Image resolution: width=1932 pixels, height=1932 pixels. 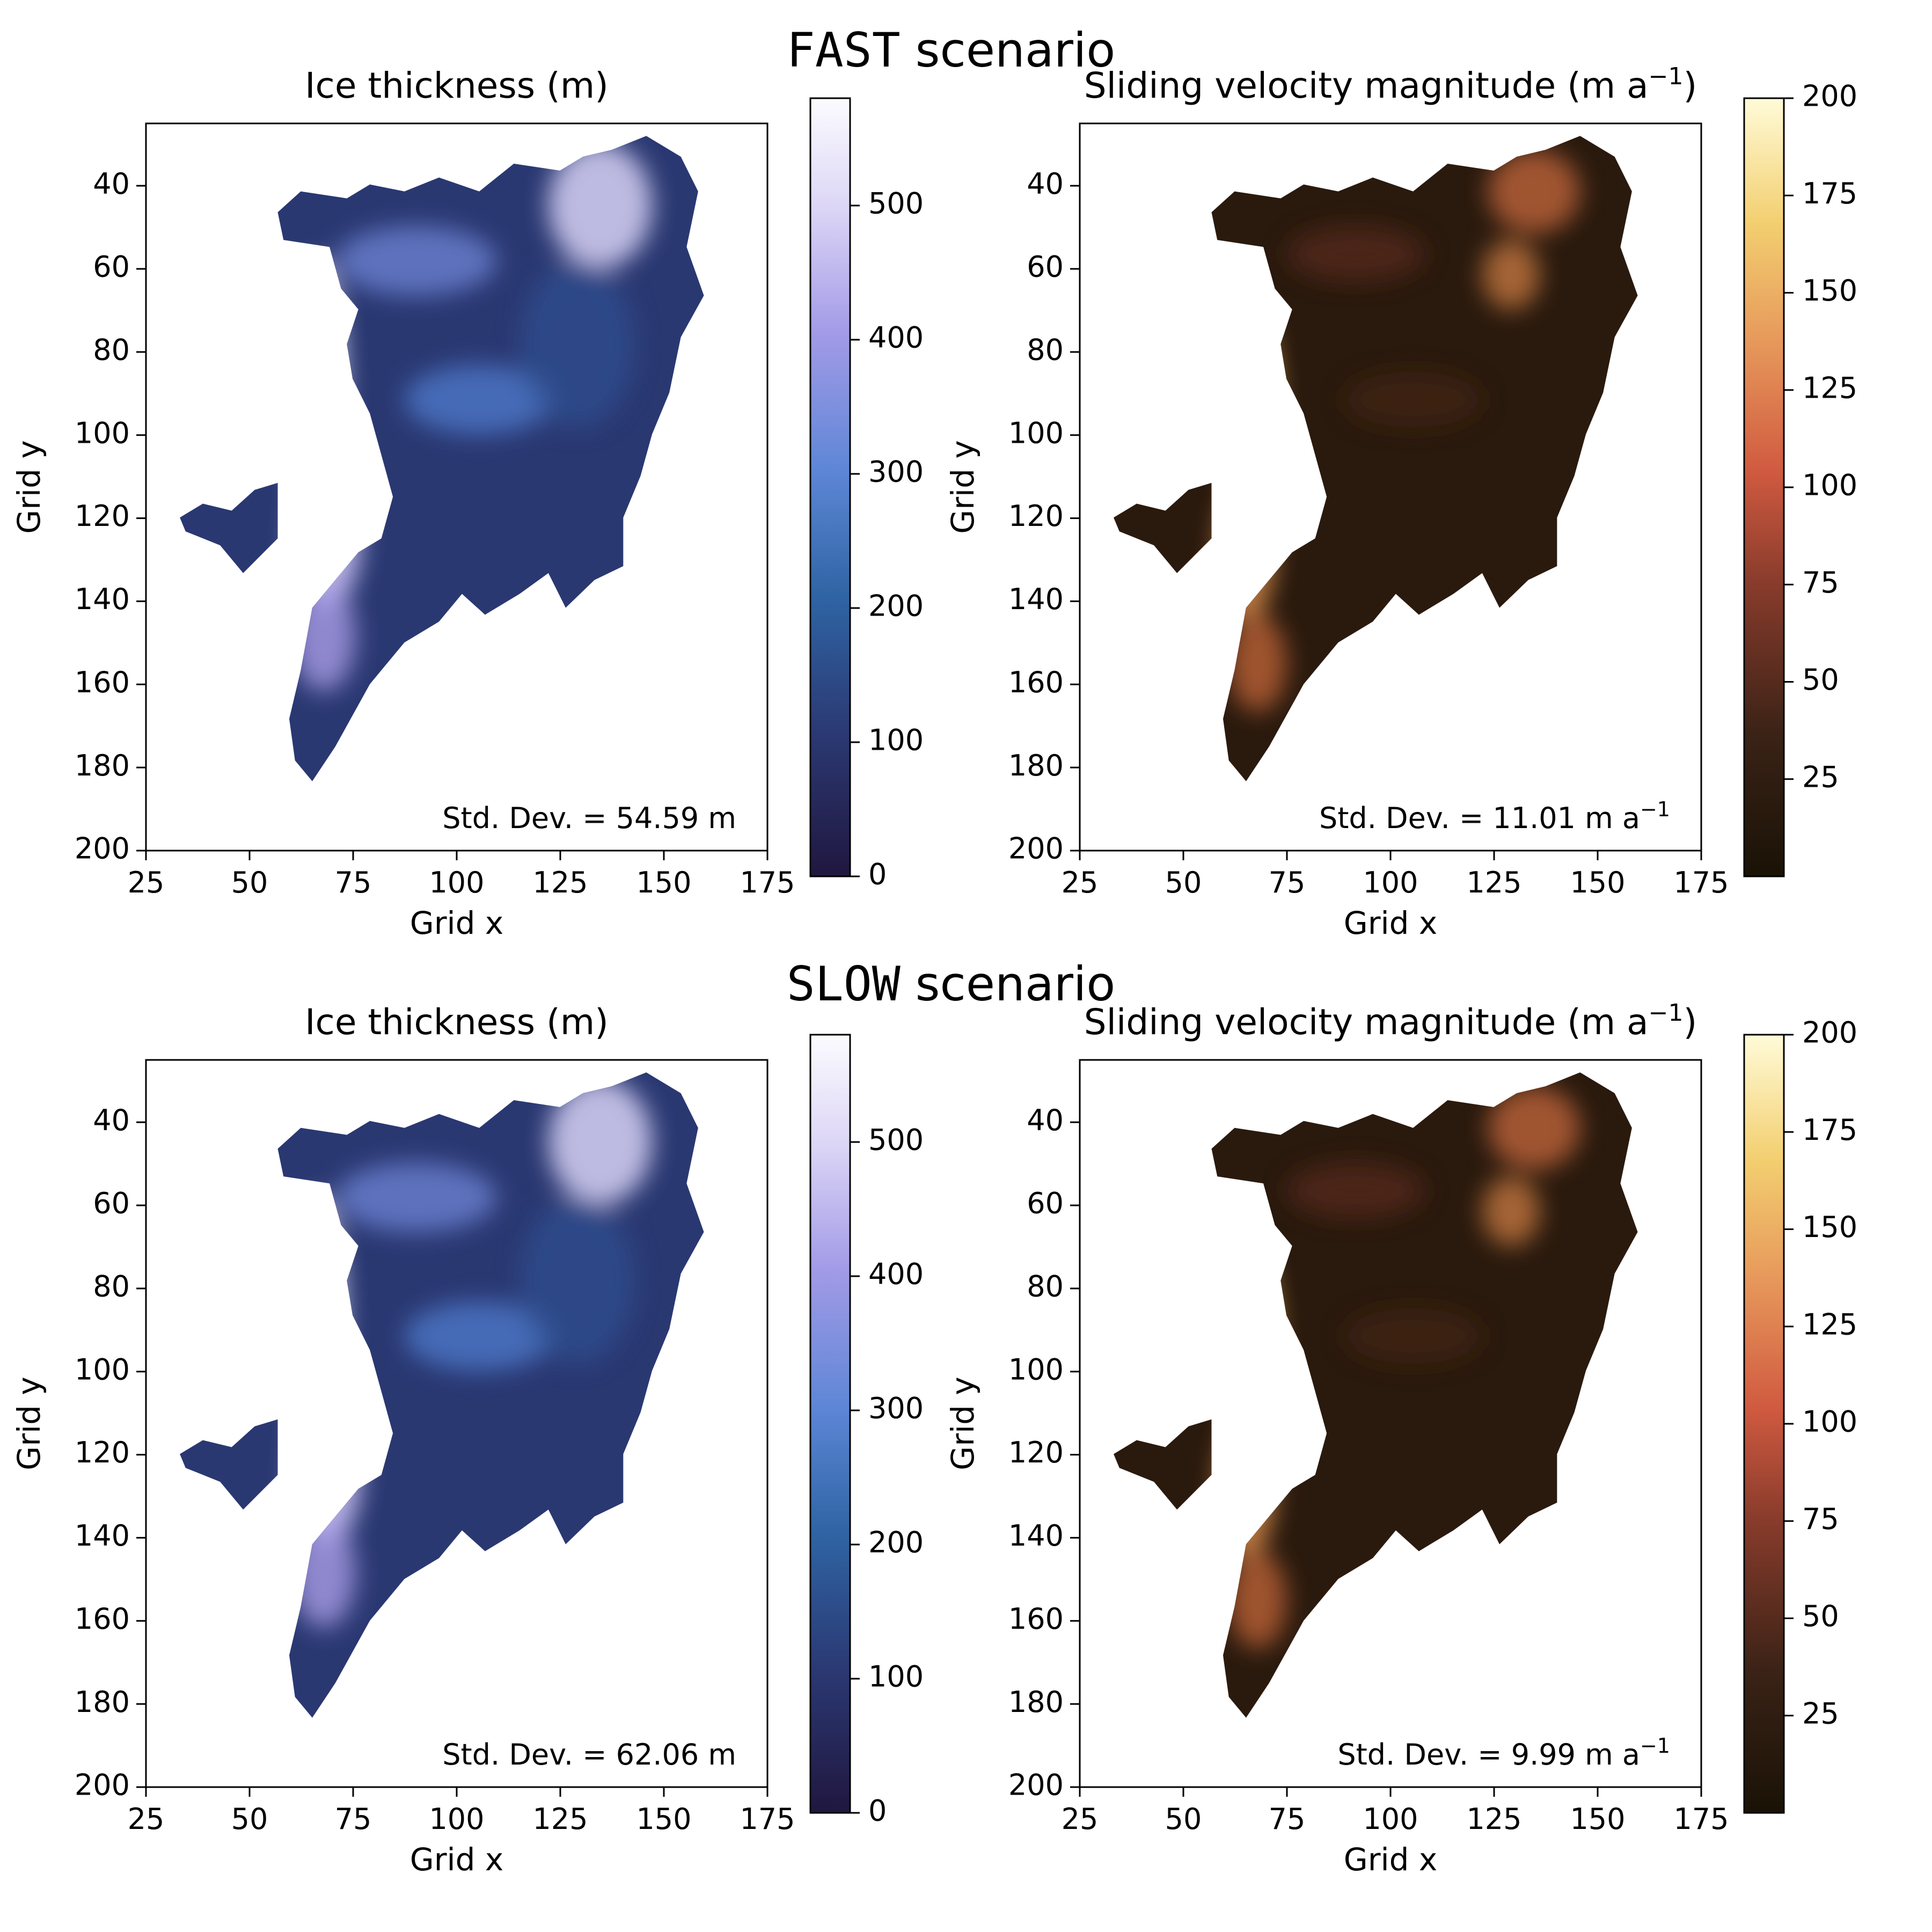 What do you see at coordinates (844, 50) in the screenshot?
I see `section-title-scenario-name: FAST` at bounding box center [844, 50].